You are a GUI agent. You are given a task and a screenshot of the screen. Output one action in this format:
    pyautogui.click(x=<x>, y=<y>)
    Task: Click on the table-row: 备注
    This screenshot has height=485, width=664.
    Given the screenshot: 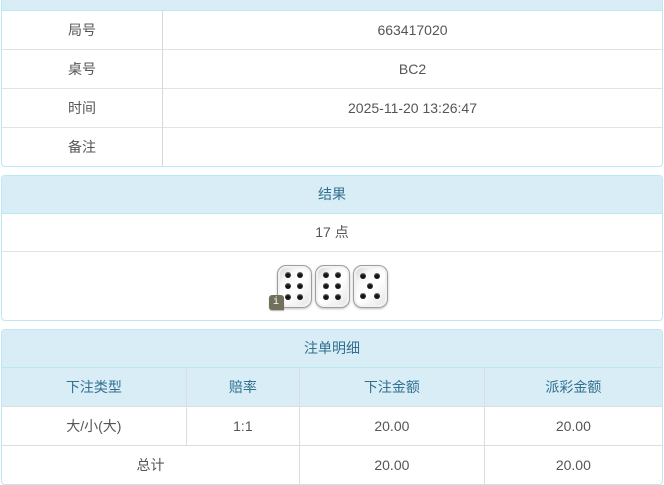 What is the action you would take?
    pyautogui.click(x=332, y=146)
    